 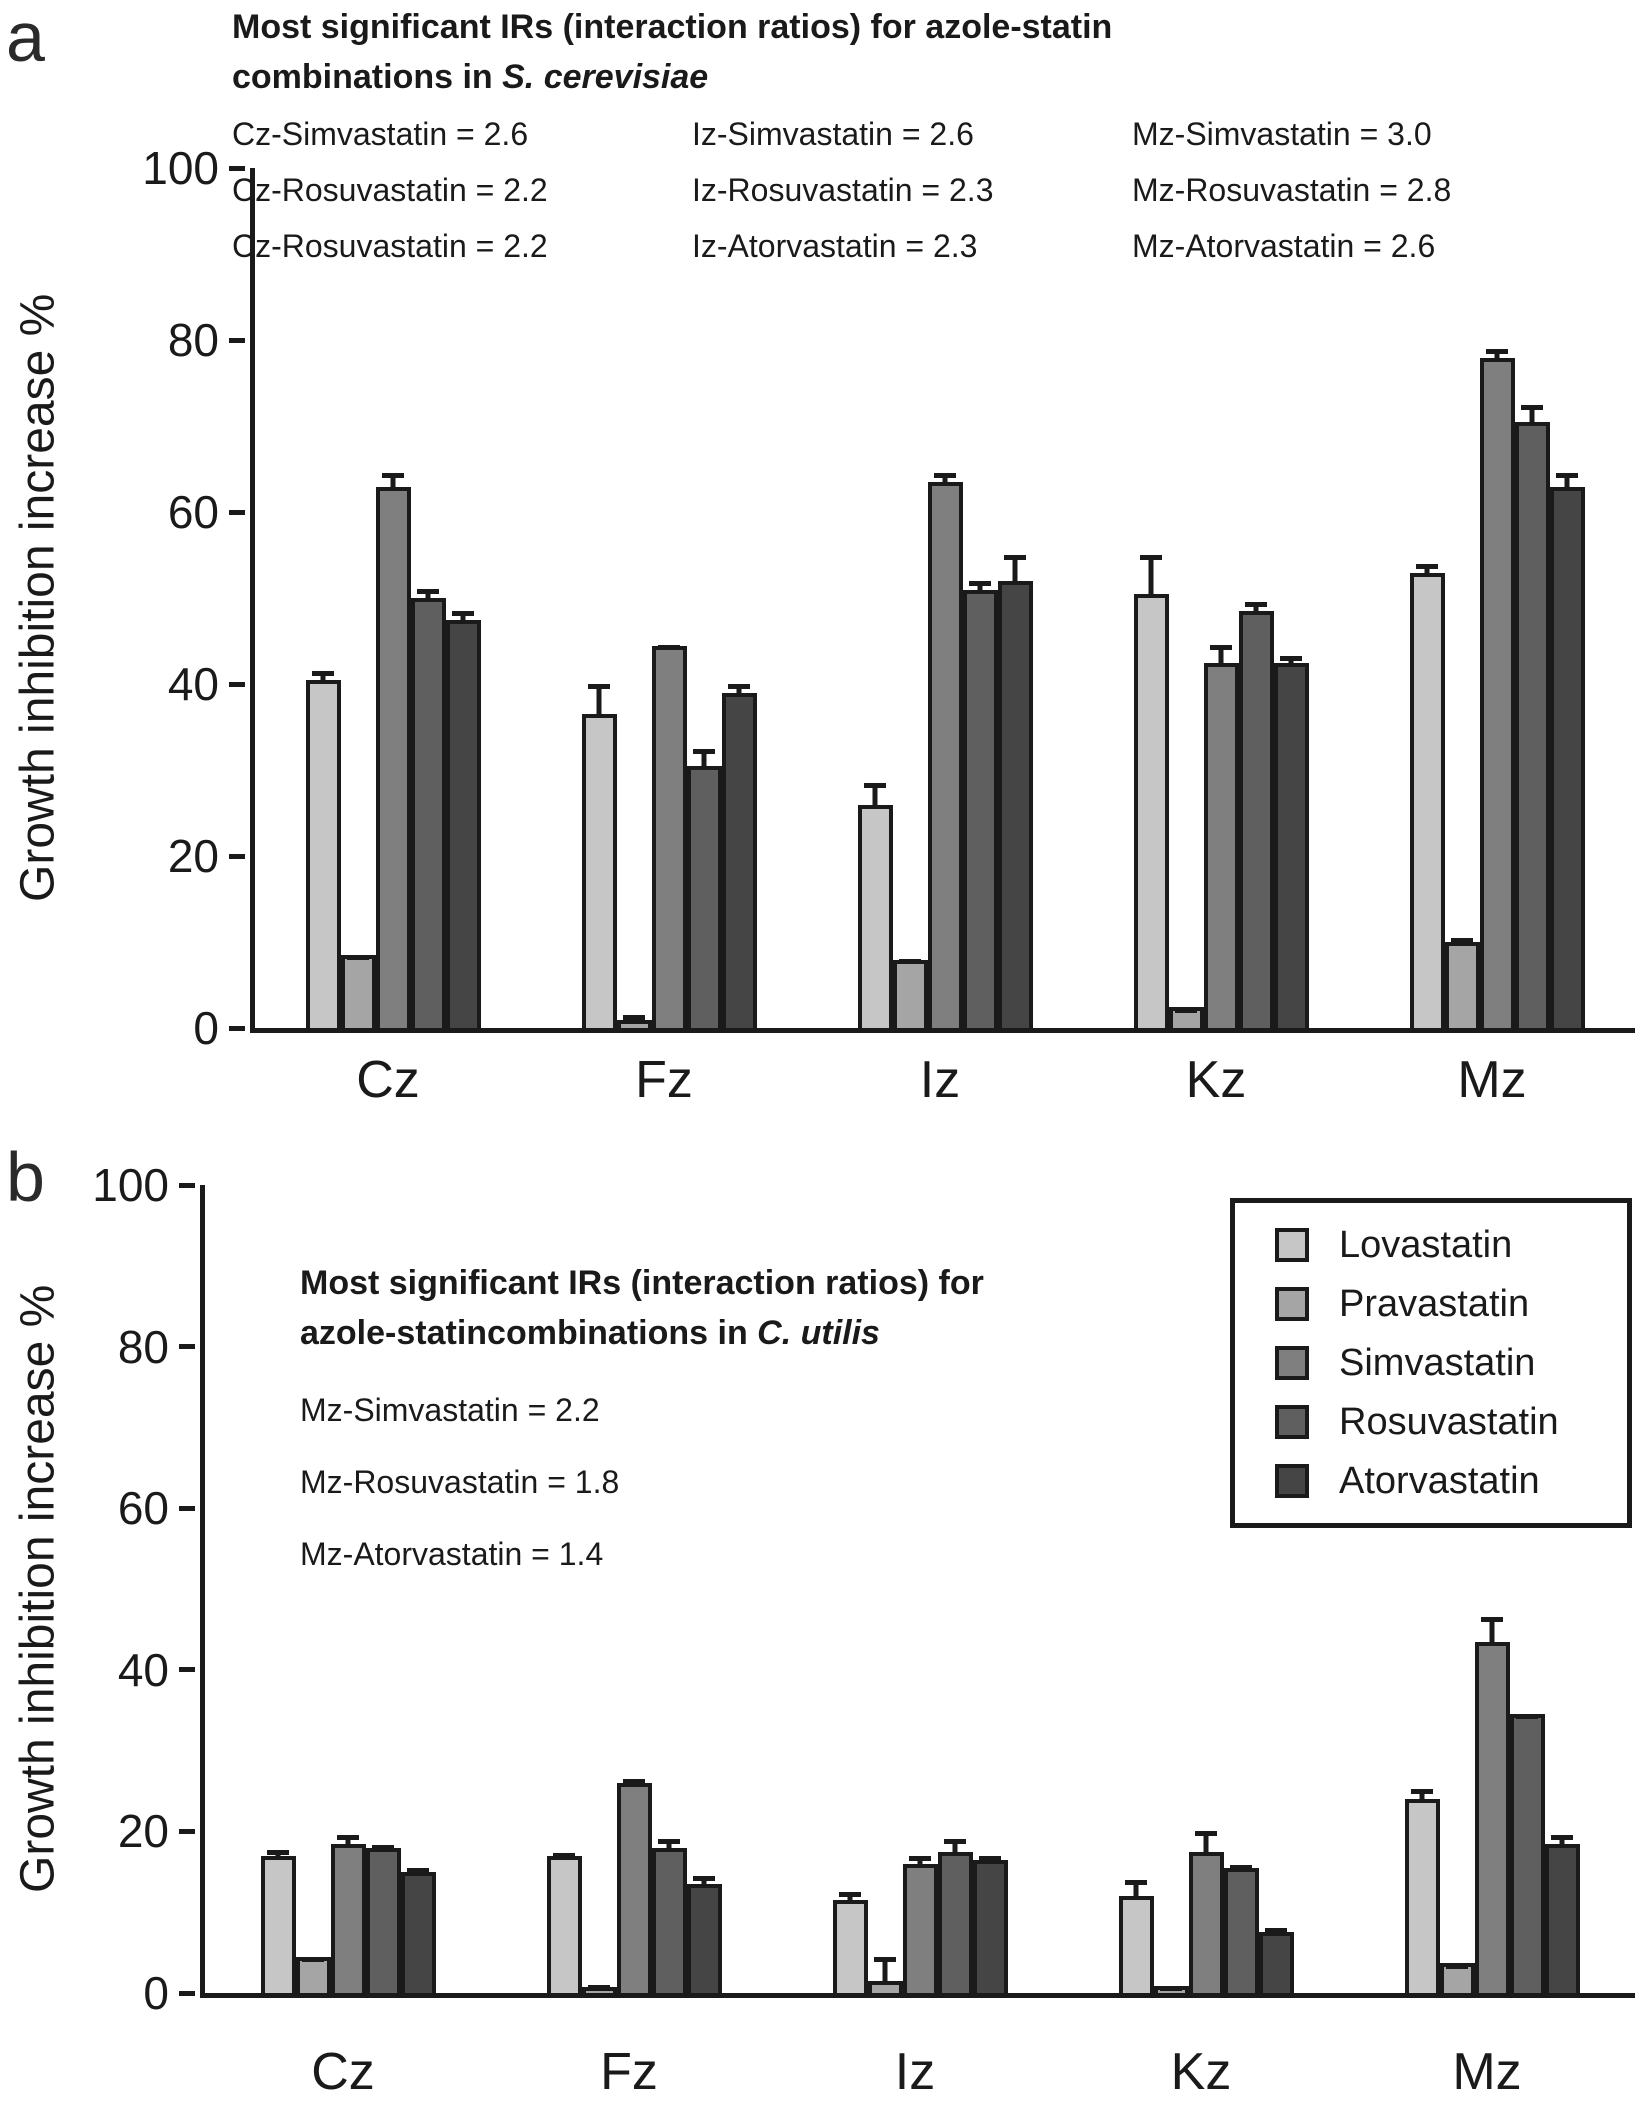 I want to click on panel-b-letter: b, so click(x=25, y=1177).